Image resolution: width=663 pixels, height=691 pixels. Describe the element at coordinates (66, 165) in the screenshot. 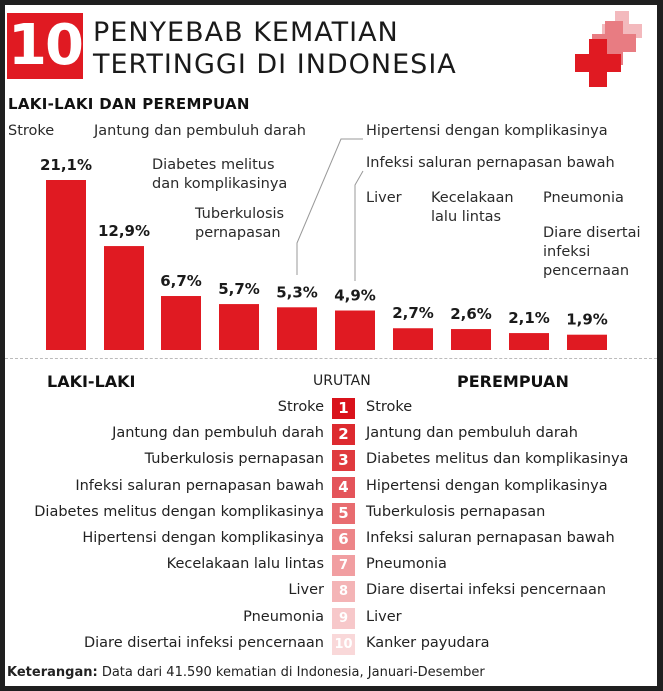

I see `value-label-1: 21,1%` at that location.